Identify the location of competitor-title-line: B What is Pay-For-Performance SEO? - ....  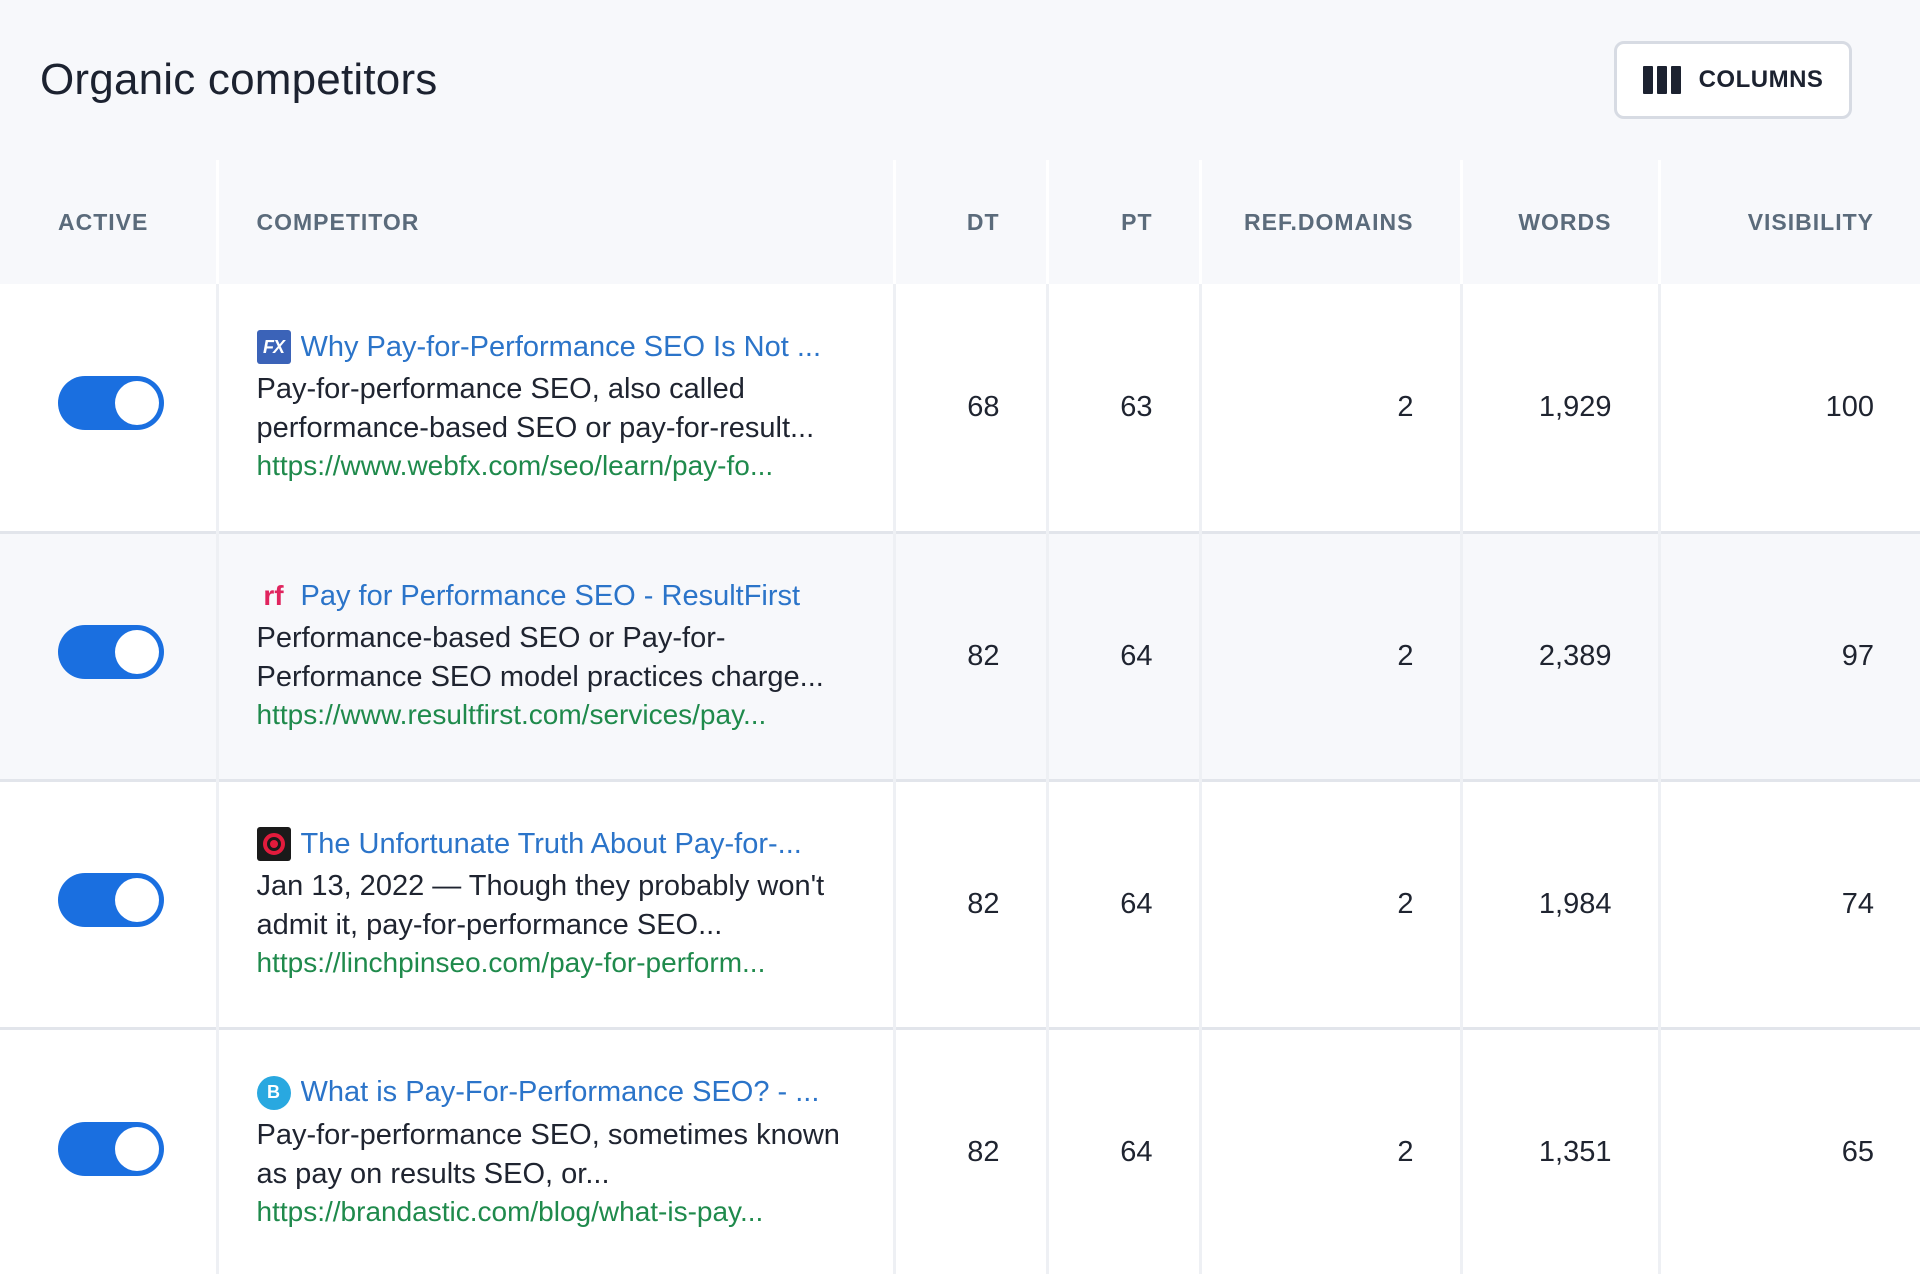
(564, 1092).